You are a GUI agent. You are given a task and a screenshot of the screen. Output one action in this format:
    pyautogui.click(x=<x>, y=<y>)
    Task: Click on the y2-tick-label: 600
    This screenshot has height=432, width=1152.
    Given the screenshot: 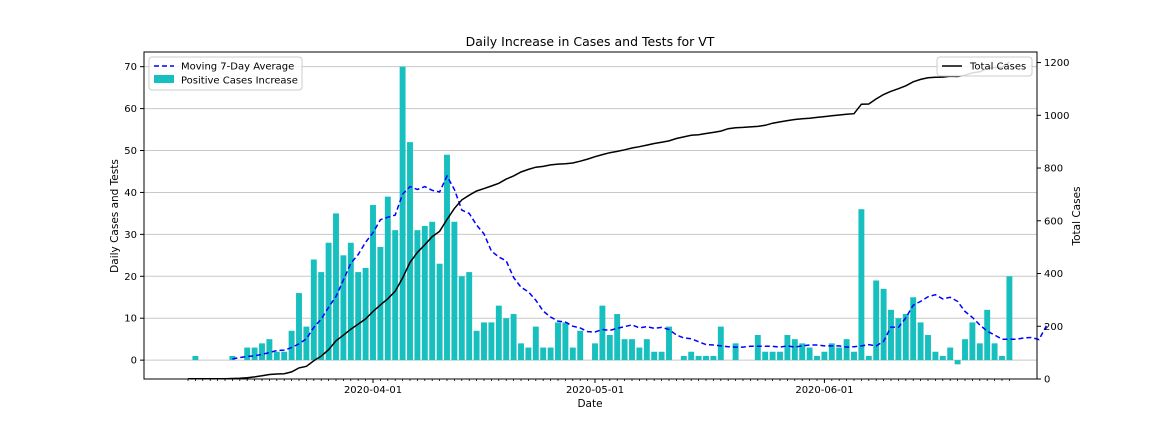 What is the action you would take?
    pyautogui.click(x=1053, y=221)
    